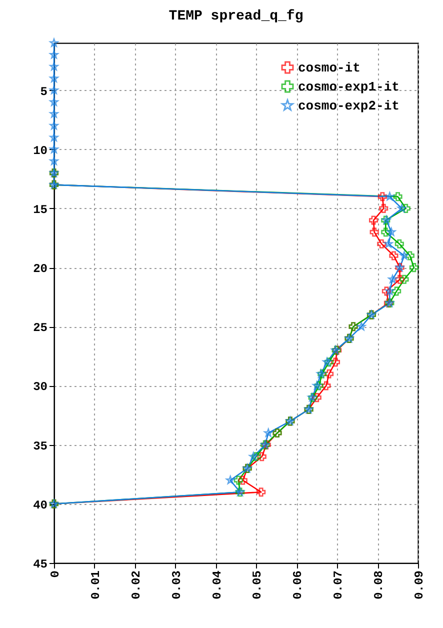 This screenshot has width=443, height=628. Describe the element at coordinates (298, 585) in the screenshot. I see `x-tick-label: 0.06` at that location.